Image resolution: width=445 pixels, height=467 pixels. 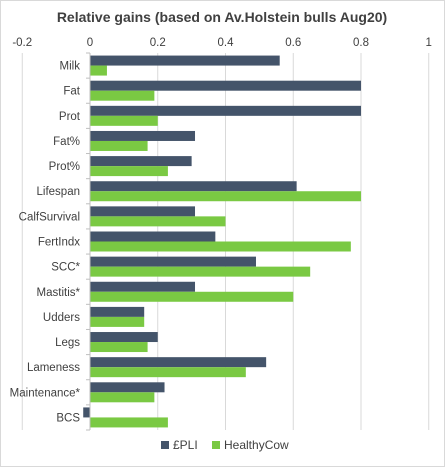 I want to click on category-label: SCC*, so click(x=65, y=268).